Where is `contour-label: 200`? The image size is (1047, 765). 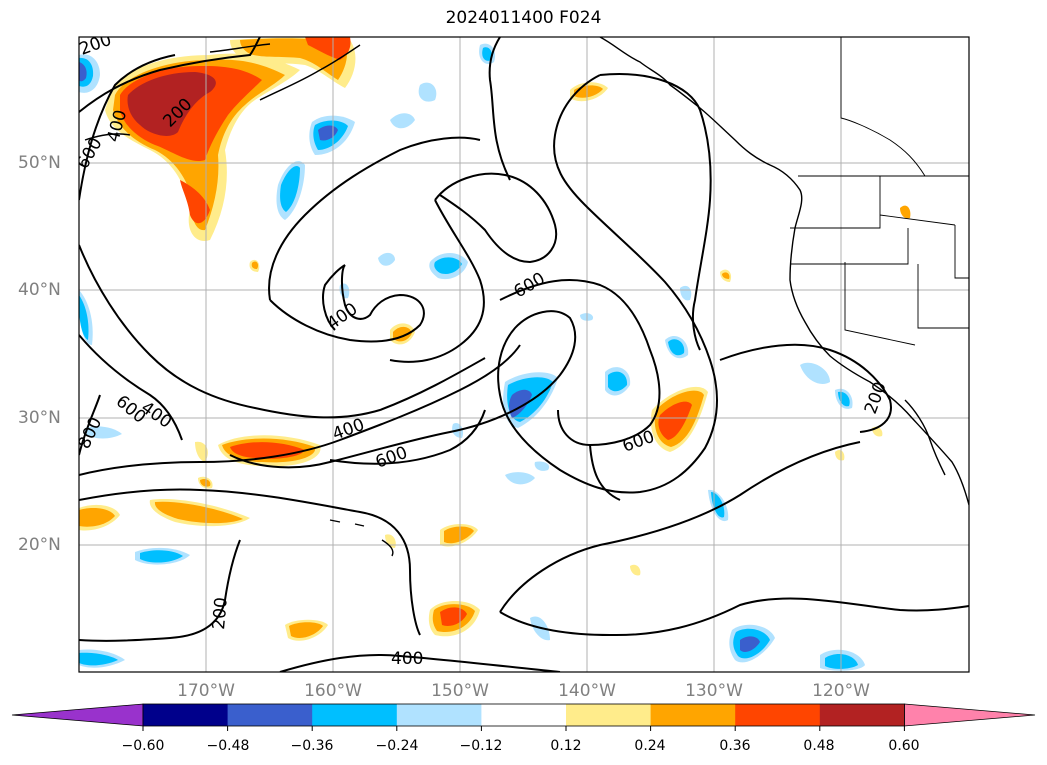 contour-label: 200 is located at coordinates (220, 613).